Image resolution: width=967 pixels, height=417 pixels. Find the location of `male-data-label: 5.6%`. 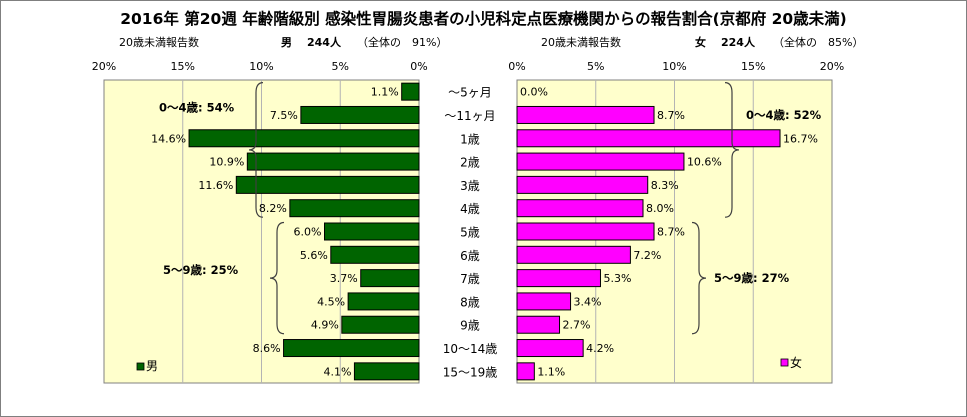

male-data-label: 5.6% is located at coordinates (314, 255).